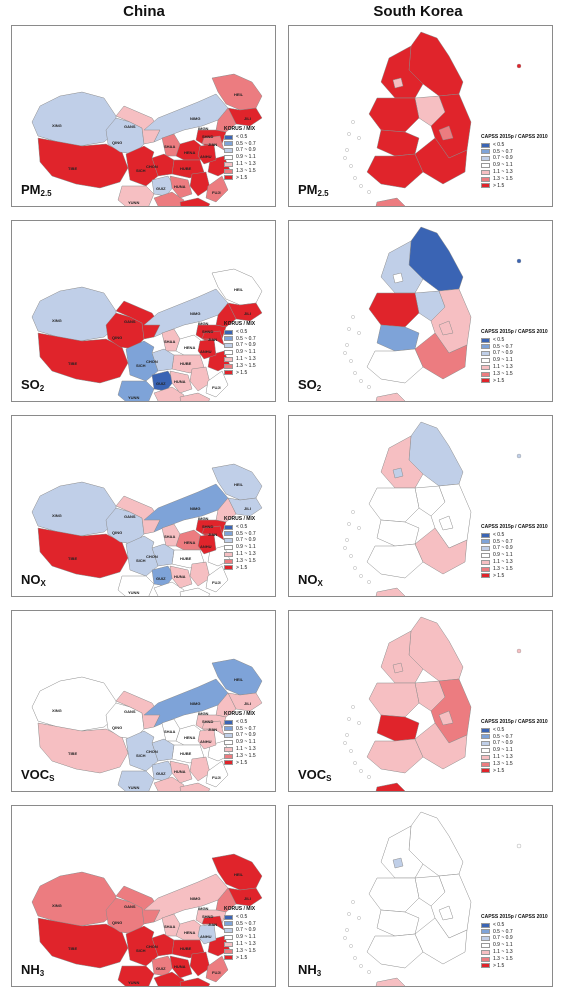 Image resolution: width=571 pixels, height=1006 pixels. I want to click on province-label: NIMG, so click(195, 118).